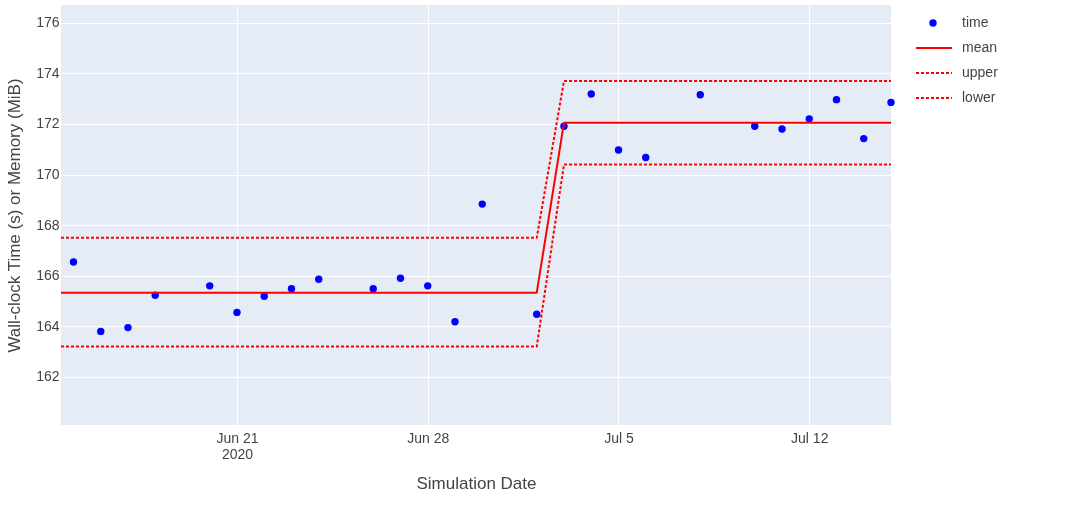  Describe the element at coordinates (975, 22) in the screenshot. I see `legend-label: time` at that location.